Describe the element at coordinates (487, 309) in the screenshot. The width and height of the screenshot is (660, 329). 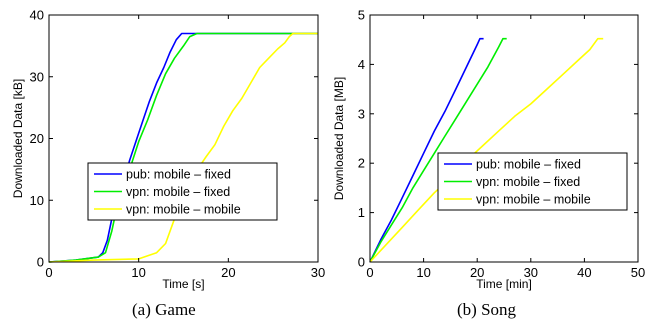
I see `caption-song: (b) Song` at that location.